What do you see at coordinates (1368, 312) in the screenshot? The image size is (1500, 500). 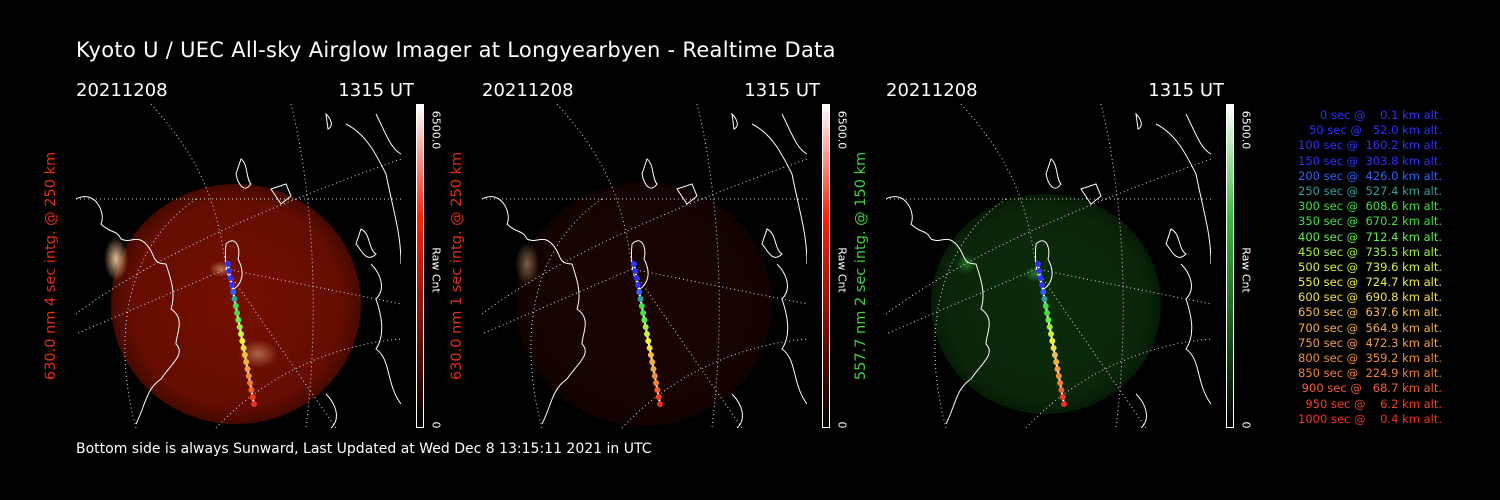 I see `legend-entry: 650 sec @ 637.6 km alt.` at bounding box center [1368, 312].